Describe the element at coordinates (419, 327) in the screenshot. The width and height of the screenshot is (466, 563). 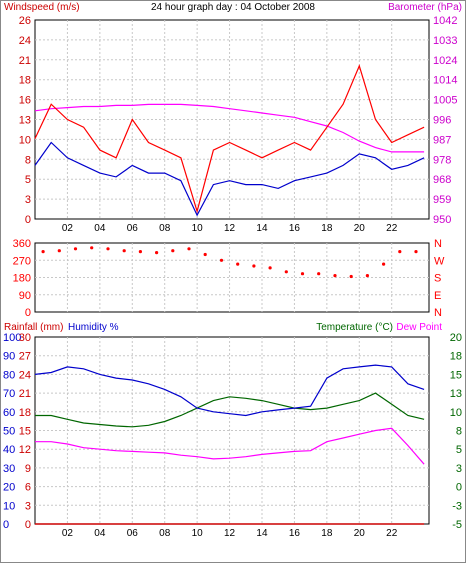
I see `dewpoint-axis-label: Dew Point` at that location.